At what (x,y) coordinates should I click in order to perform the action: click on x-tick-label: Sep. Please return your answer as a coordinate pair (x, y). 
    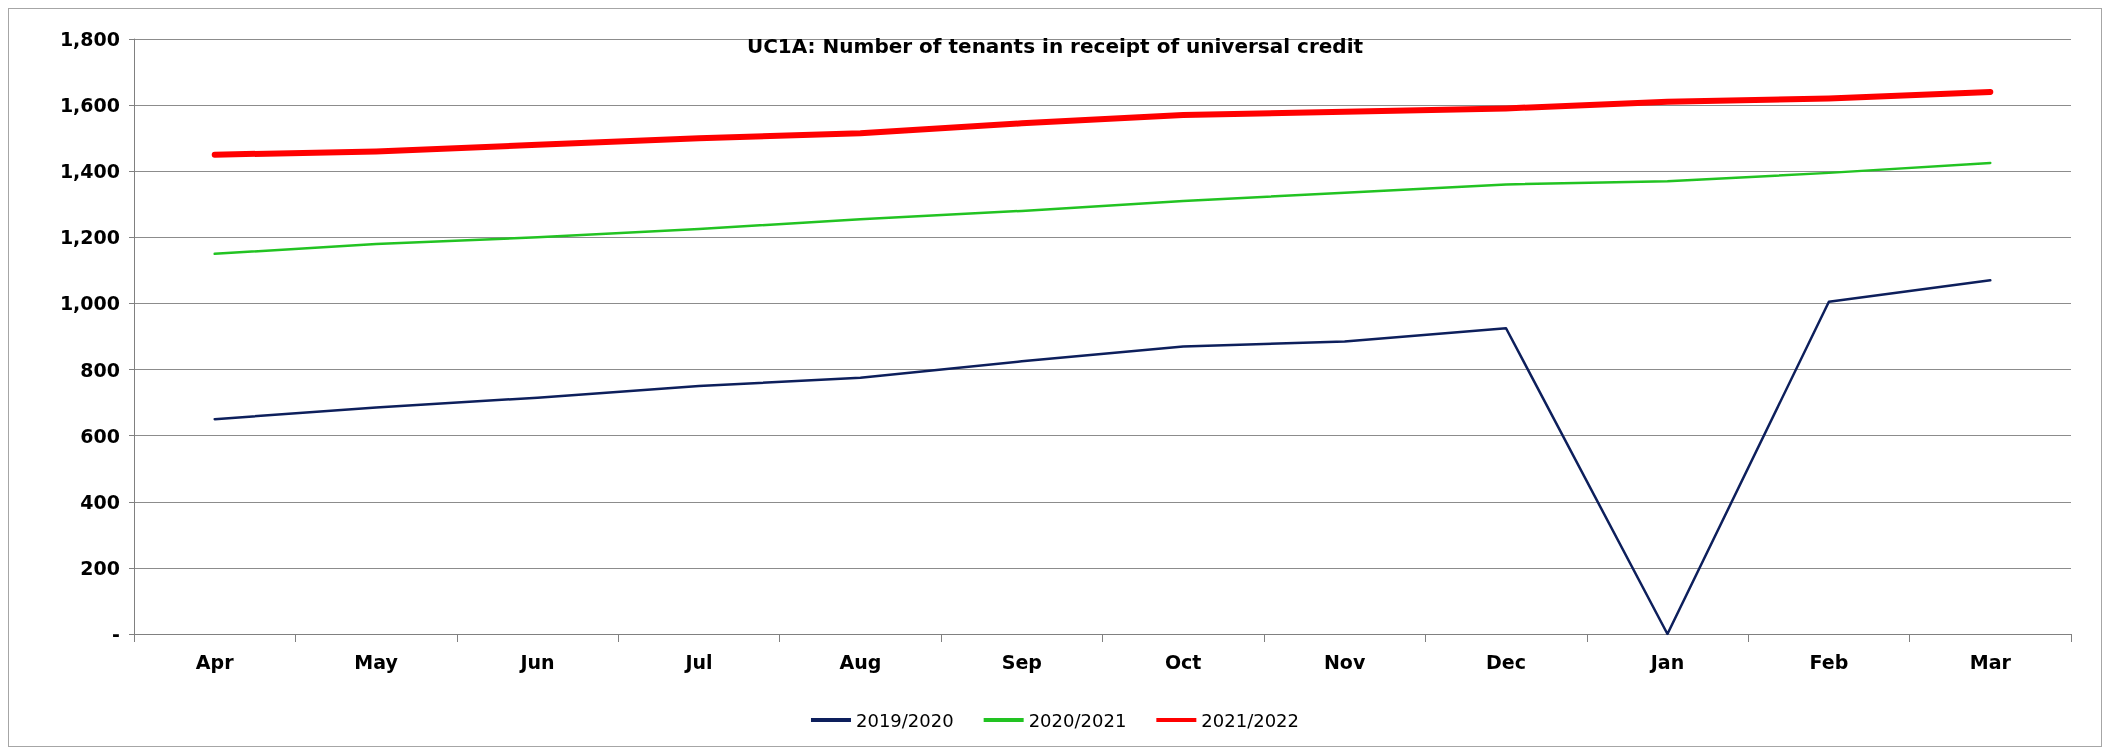
    Looking at the image, I should click on (1021, 661).